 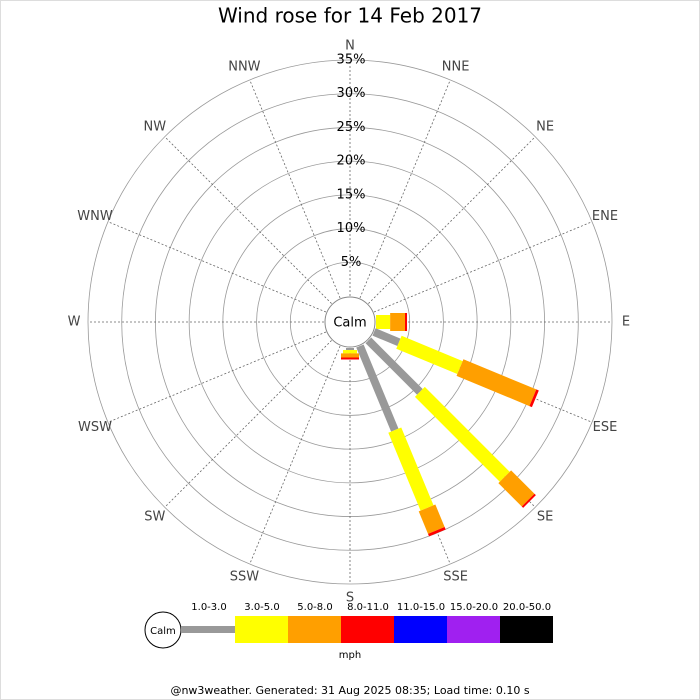 I want to click on direction-label: SSW, so click(x=245, y=576).